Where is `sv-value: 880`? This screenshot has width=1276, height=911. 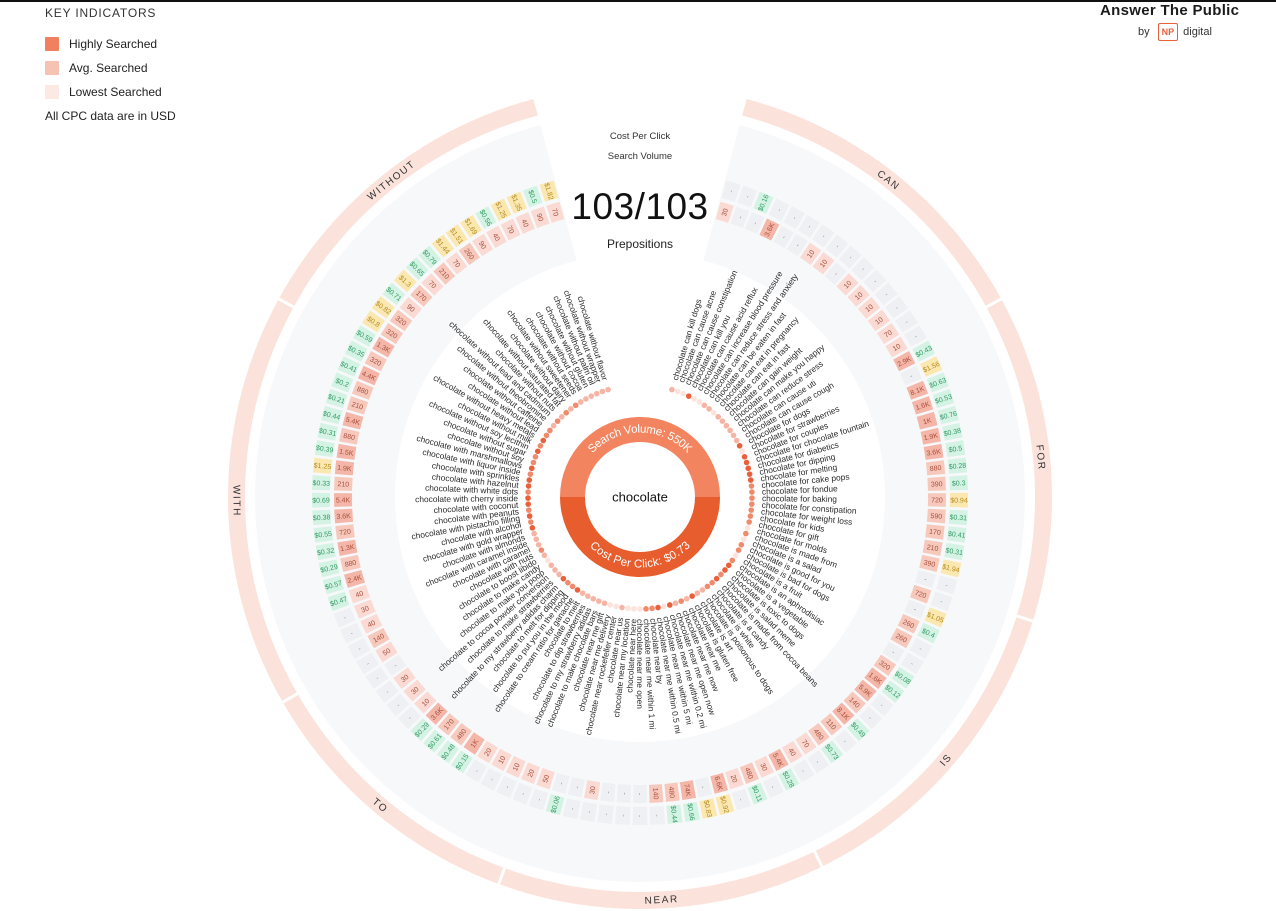 sv-value: 880 is located at coordinates (363, 391).